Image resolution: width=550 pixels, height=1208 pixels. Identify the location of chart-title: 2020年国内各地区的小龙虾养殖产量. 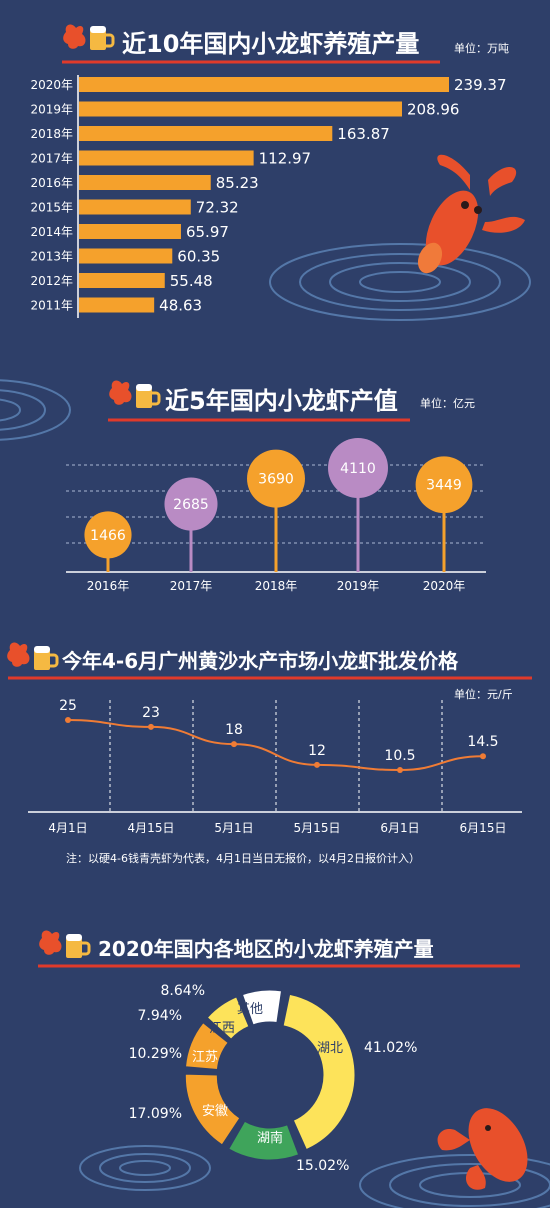
(266, 949).